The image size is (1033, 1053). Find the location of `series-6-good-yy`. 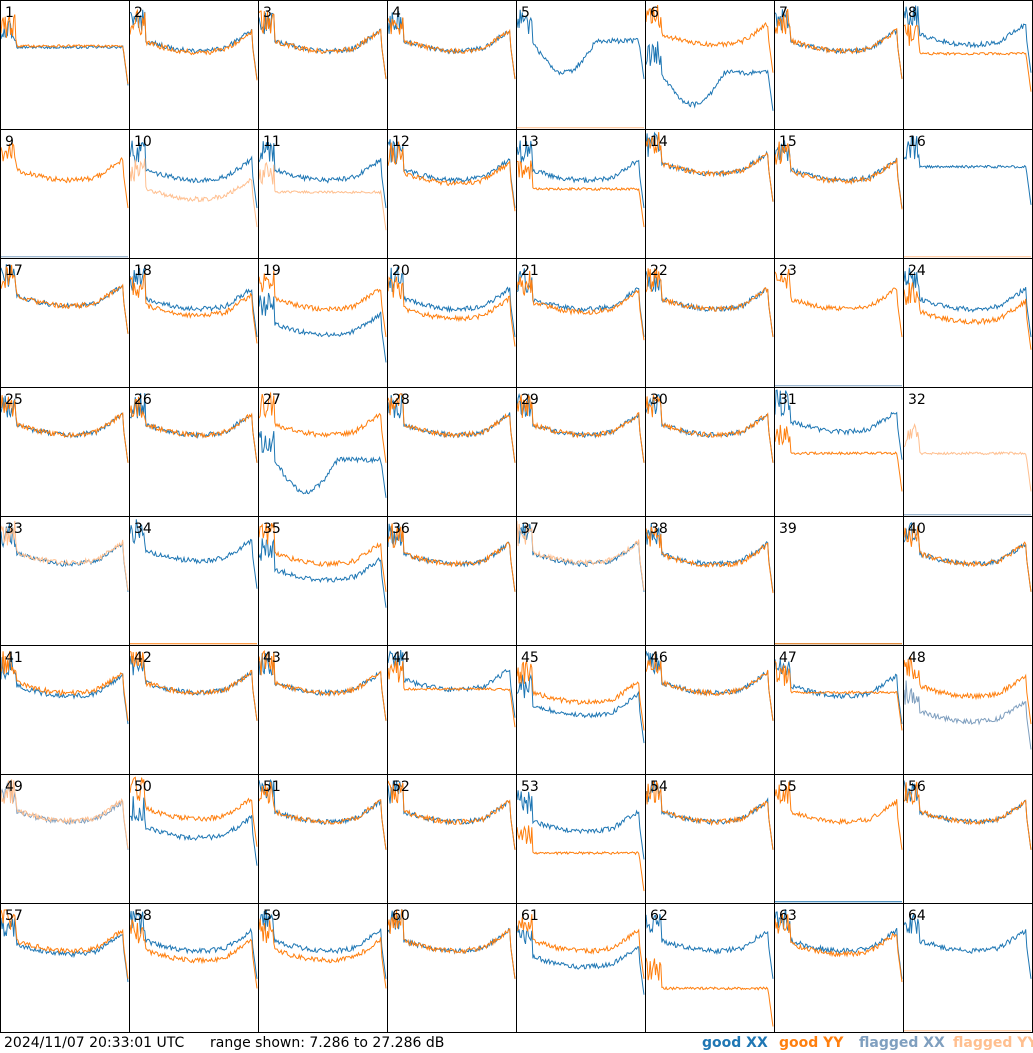

series-6-good-yy is located at coordinates (709, 38).